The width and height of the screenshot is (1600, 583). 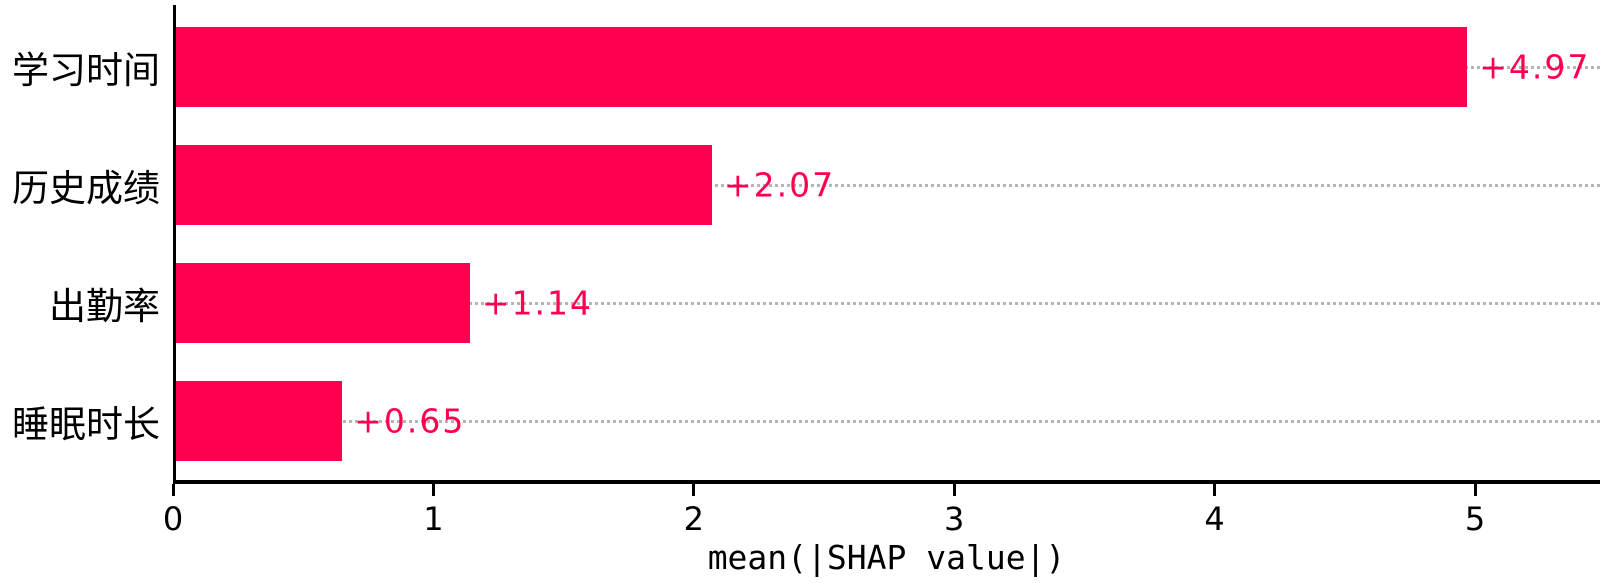 I want to click on bar-value-label: +0.65, so click(x=410, y=421).